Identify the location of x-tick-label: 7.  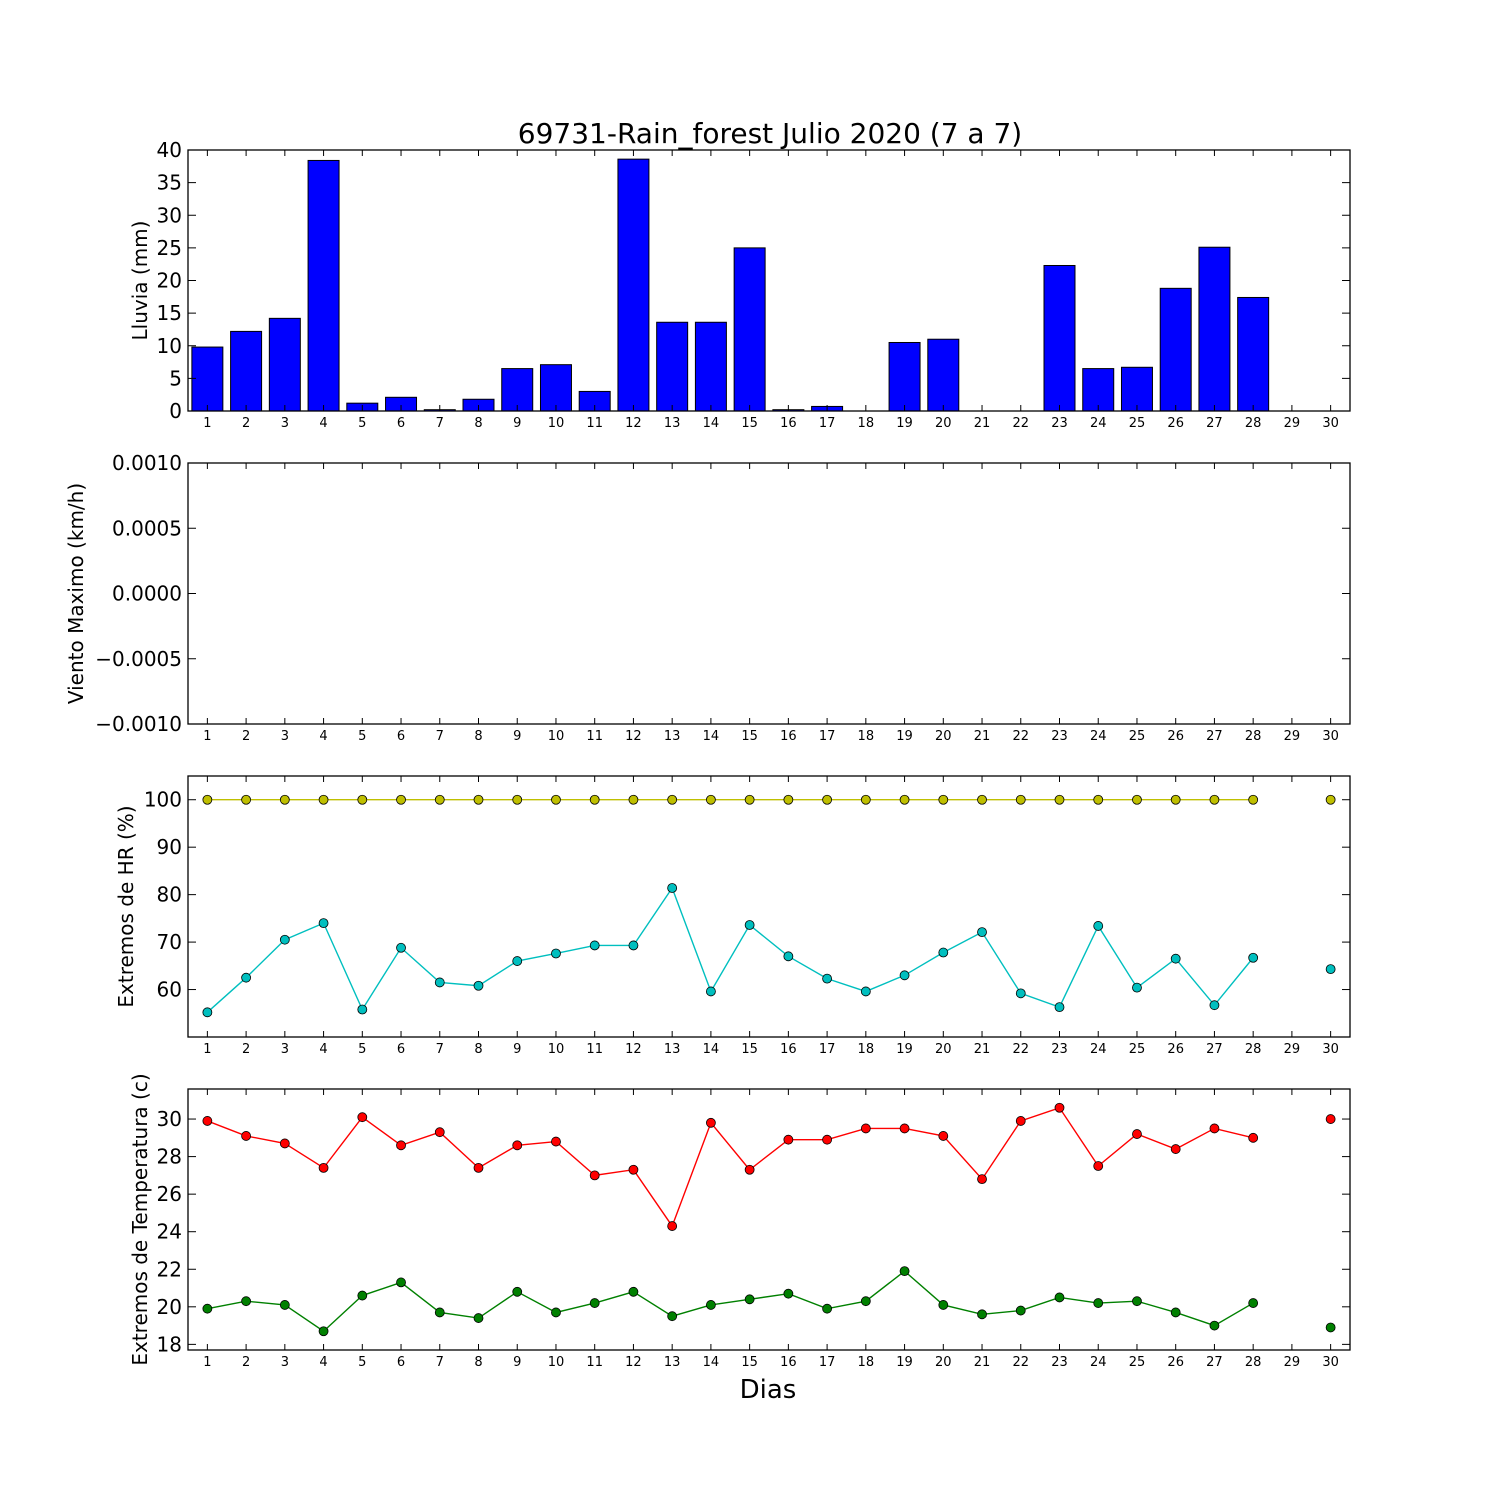
(440, 423).